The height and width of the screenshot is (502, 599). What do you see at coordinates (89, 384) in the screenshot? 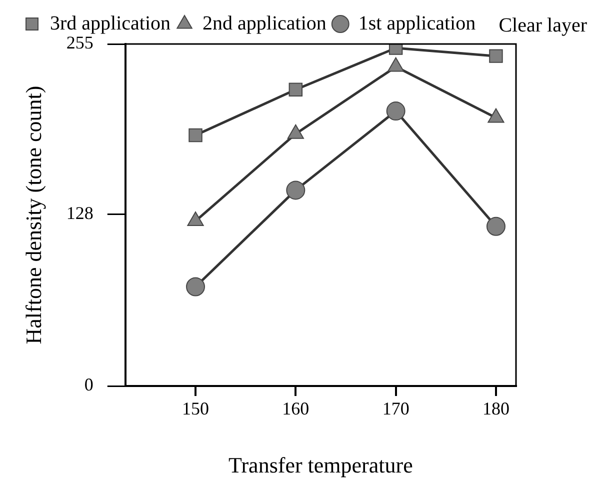
I see `y-tick-label: 0` at bounding box center [89, 384].